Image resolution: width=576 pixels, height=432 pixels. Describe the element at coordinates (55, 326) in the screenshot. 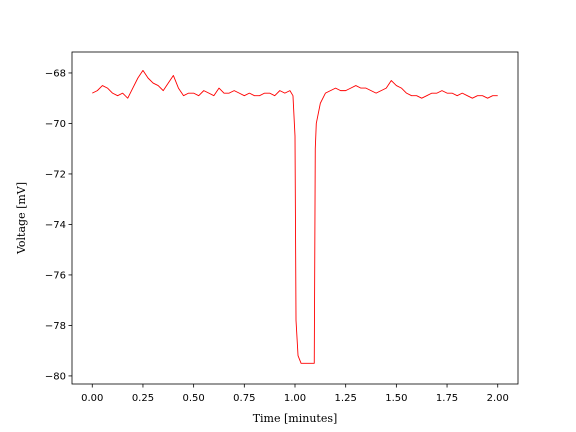

I see `y-tick-label: −78` at that location.